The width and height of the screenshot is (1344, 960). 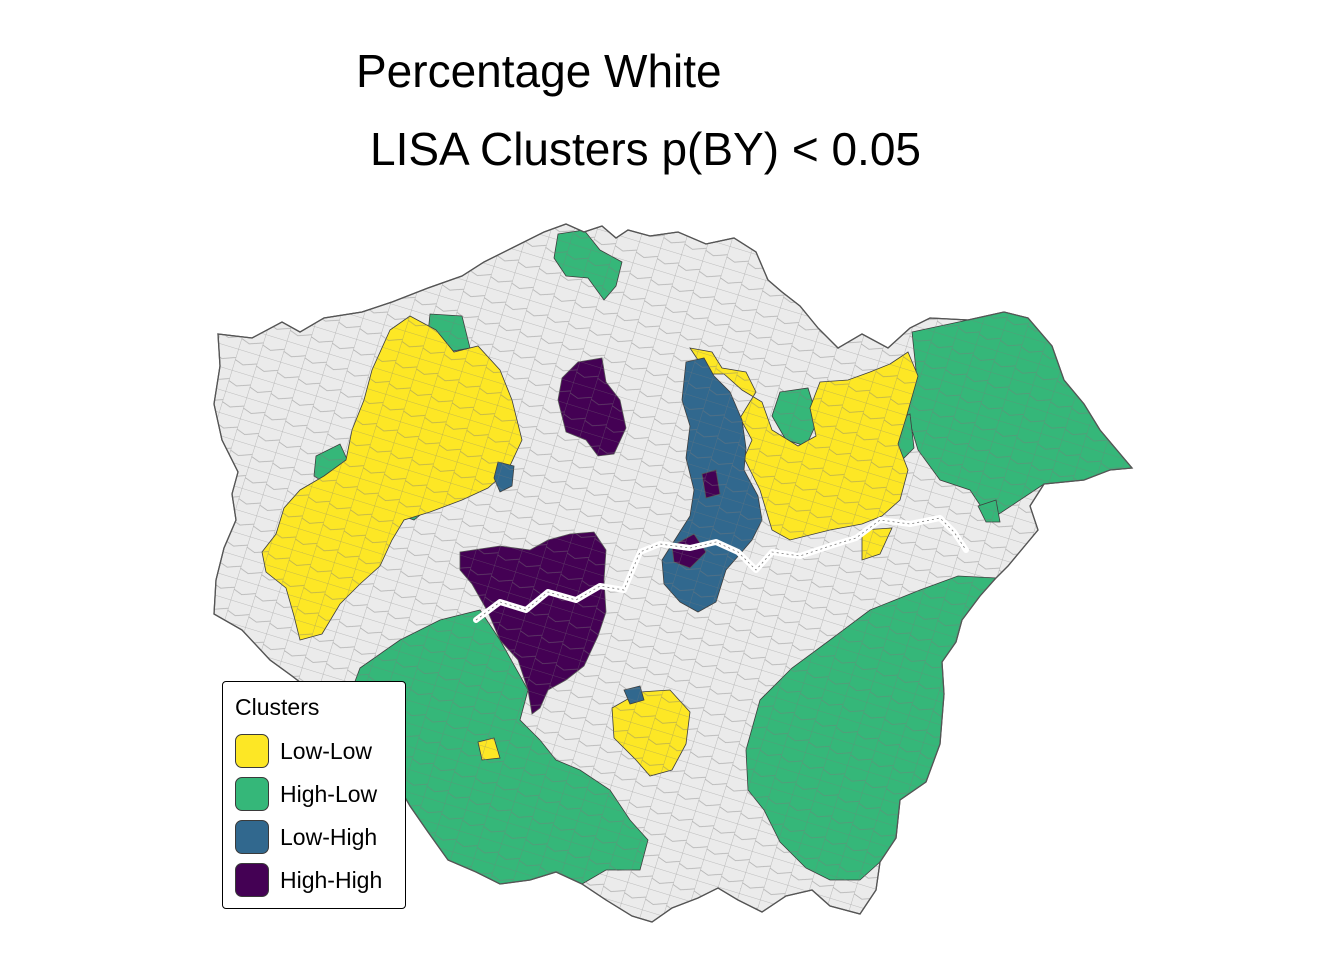 I want to click on legend-title: Clusters, so click(x=277, y=707).